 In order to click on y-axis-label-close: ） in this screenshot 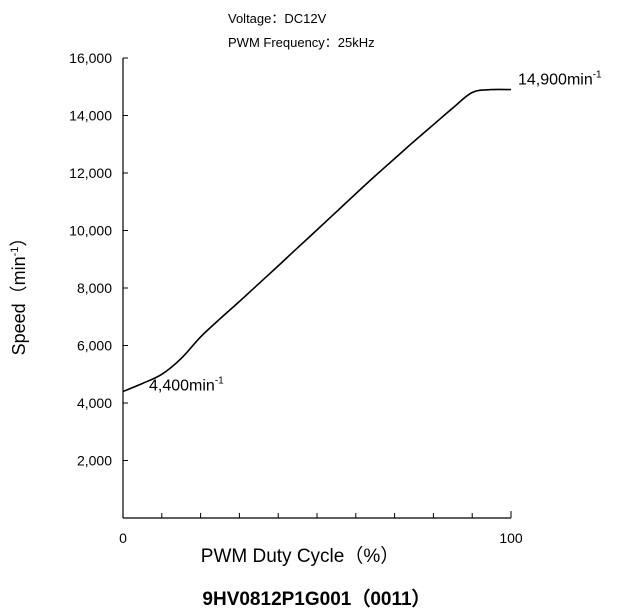, I will do `click(19, 238)`.